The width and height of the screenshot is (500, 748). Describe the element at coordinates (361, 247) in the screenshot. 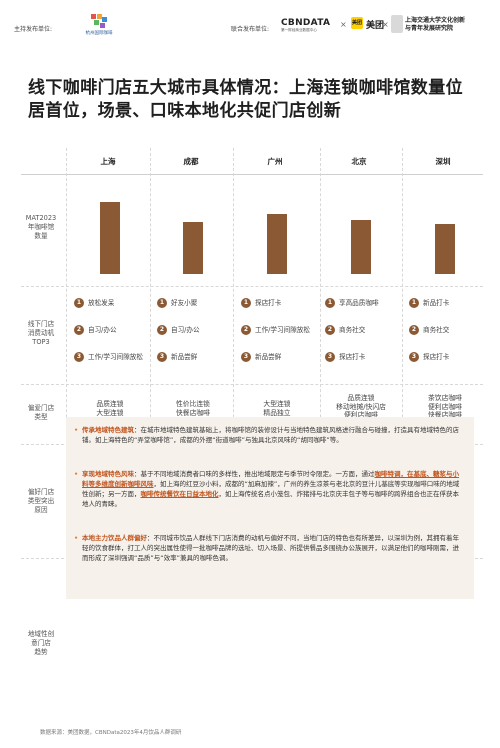

I see `bar-beijing` at that location.